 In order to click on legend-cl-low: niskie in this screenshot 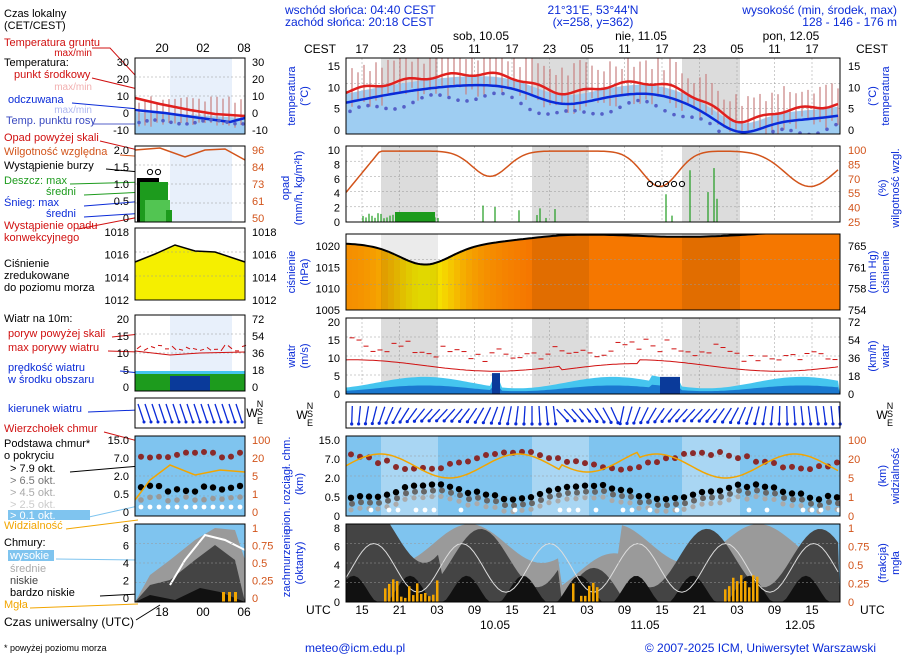, I will do `click(24, 581)`.